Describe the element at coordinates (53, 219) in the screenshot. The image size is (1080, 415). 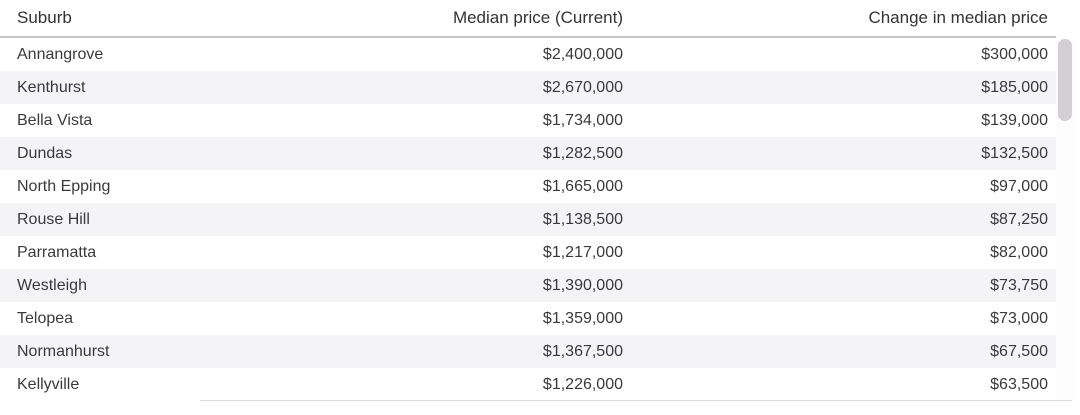
I see `suburb-cell: Rouse Hill` at that location.